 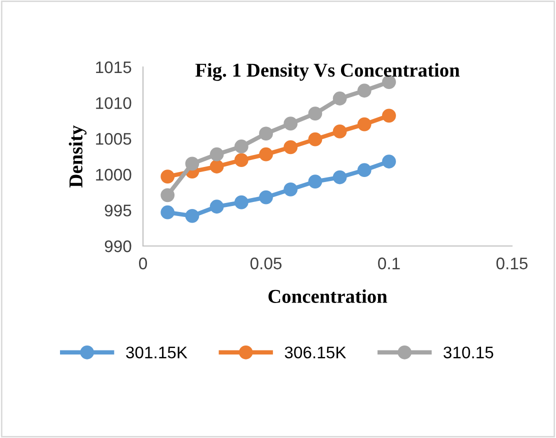 I want to click on x-tick-label: 0.1, so click(x=389, y=264).